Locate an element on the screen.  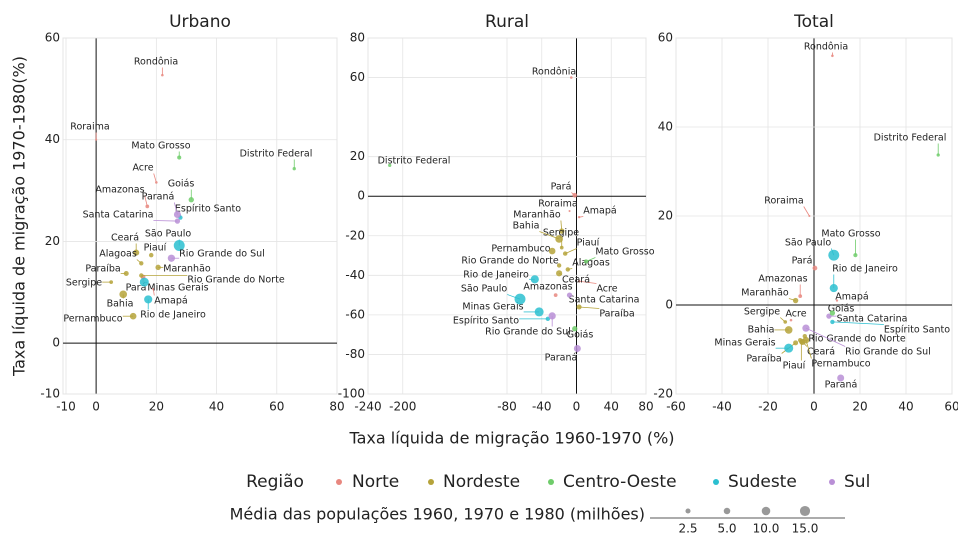
y-tick-label: -40 is located at coordinates (355, 275).